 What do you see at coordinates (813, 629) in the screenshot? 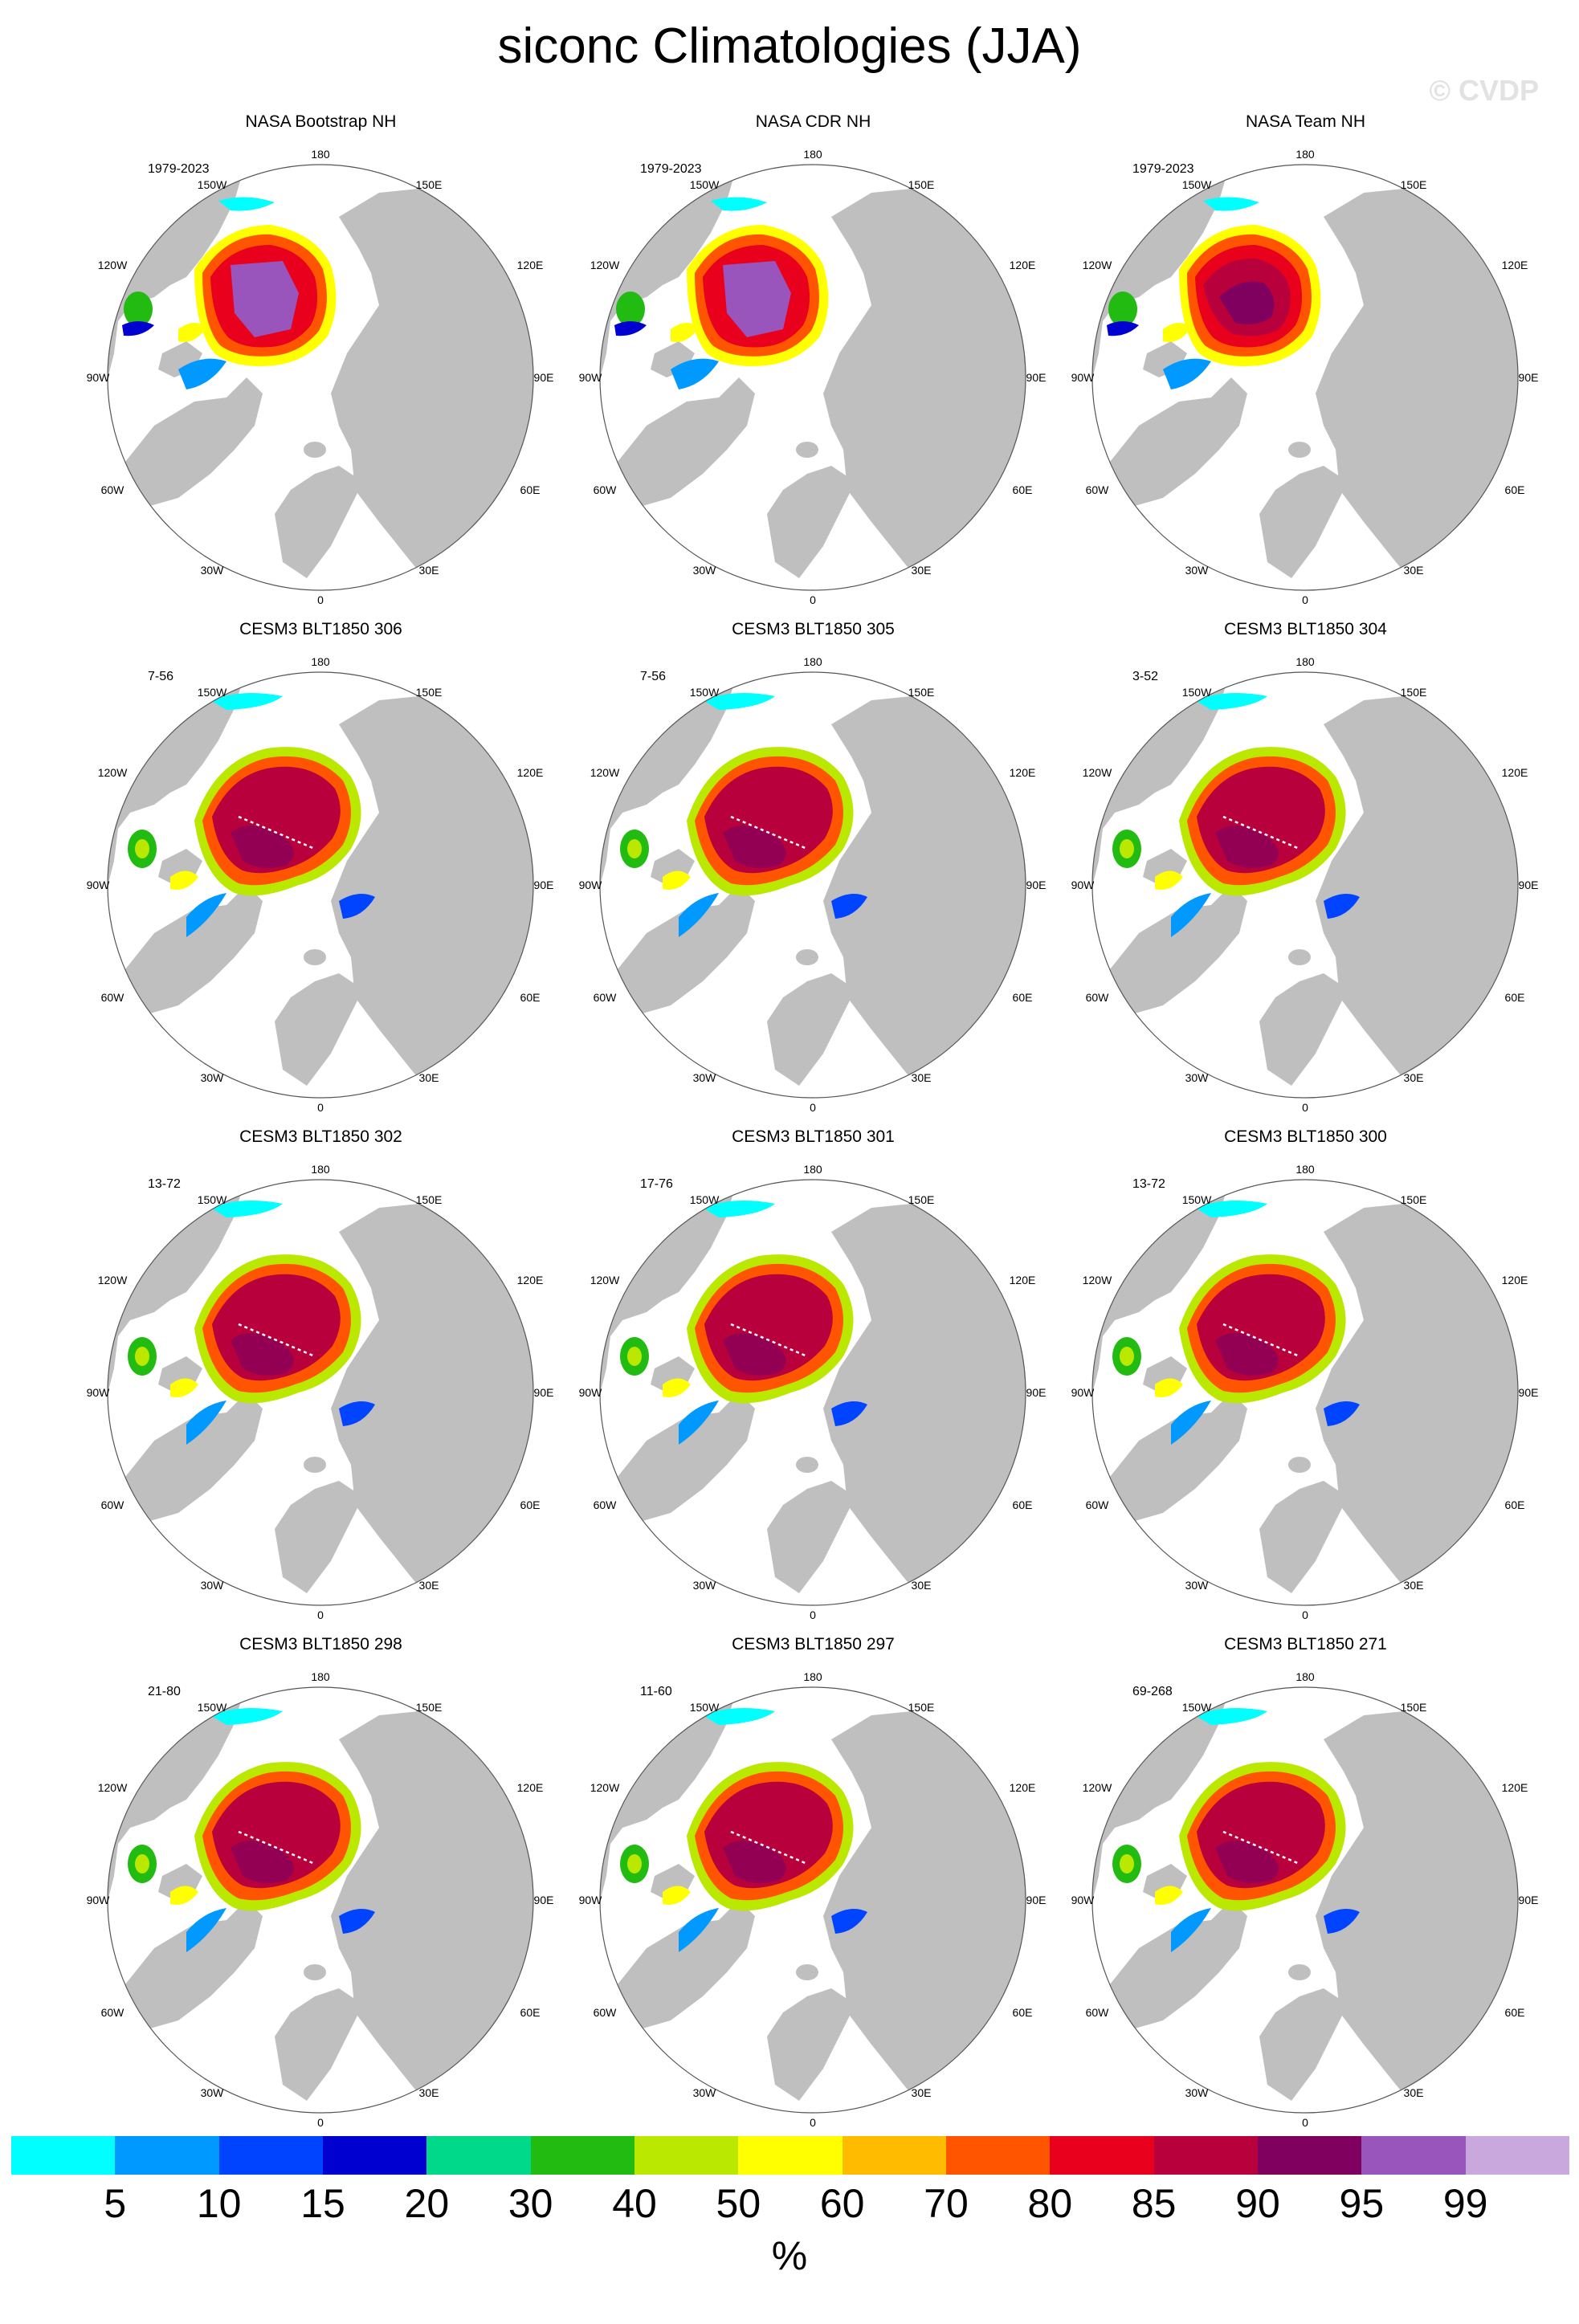
I see `panel-title: CESM3 BLT1850 305` at bounding box center [813, 629].